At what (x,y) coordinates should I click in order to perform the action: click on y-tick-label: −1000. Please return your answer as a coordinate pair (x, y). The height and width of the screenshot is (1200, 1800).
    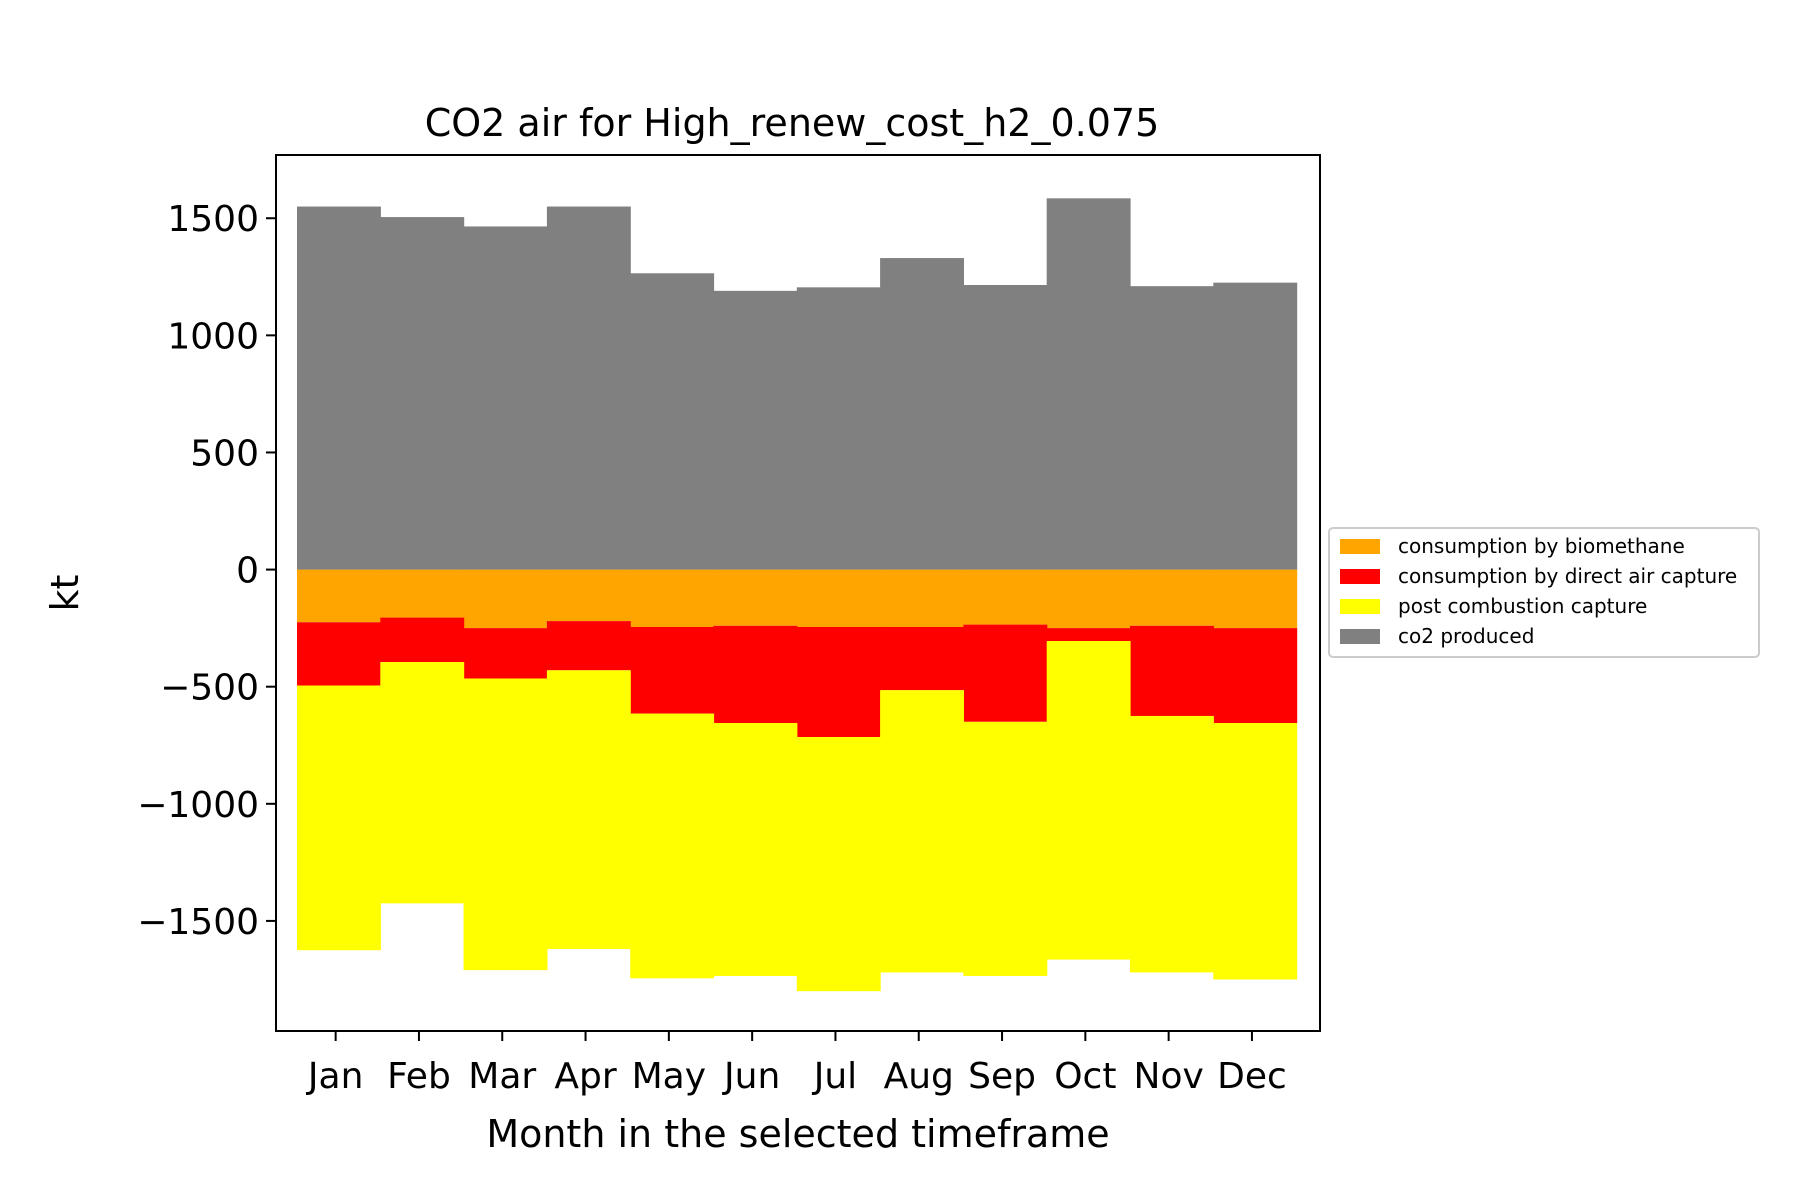
    Looking at the image, I should click on (198, 805).